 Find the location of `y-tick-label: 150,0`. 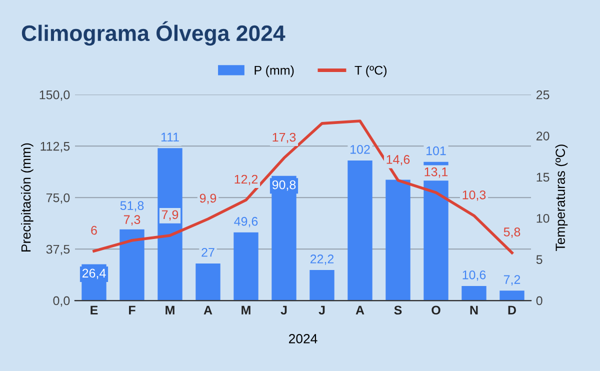

y-tick-label: 150,0 is located at coordinates (55, 95).